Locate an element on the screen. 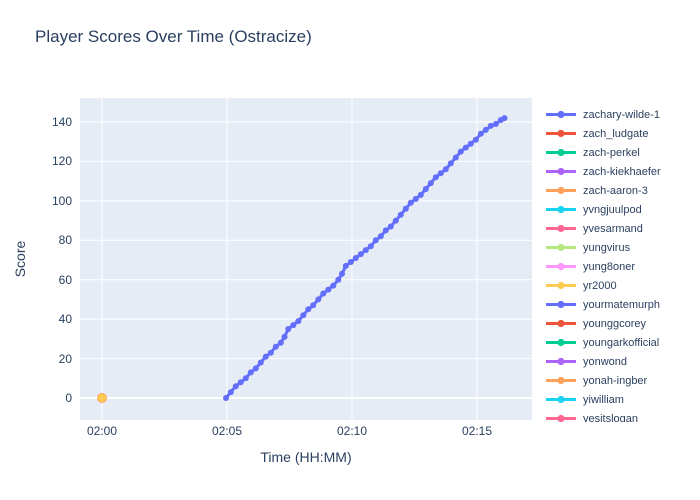 This screenshot has width=700, height=500. legend-item-yesitslogan: yesitslogan is located at coordinates (622, 415).